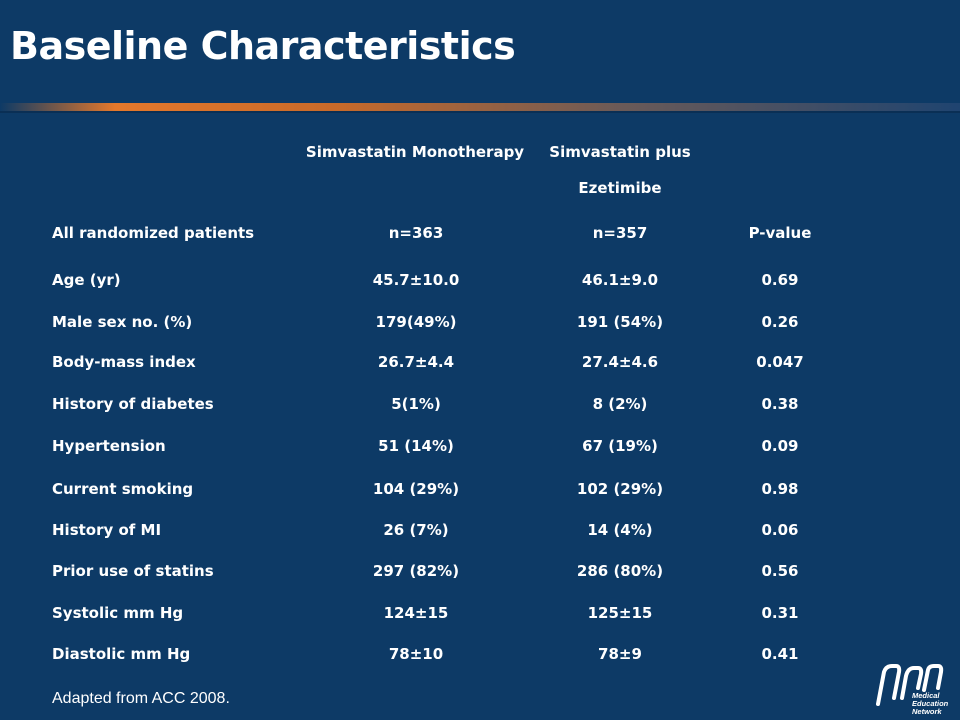 Image resolution: width=960 pixels, height=720 pixels. What do you see at coordinates (620, 280) in the screenshot?
I see `table-cell-combination: 46.1±9.0` at bounding box center [620, 280].